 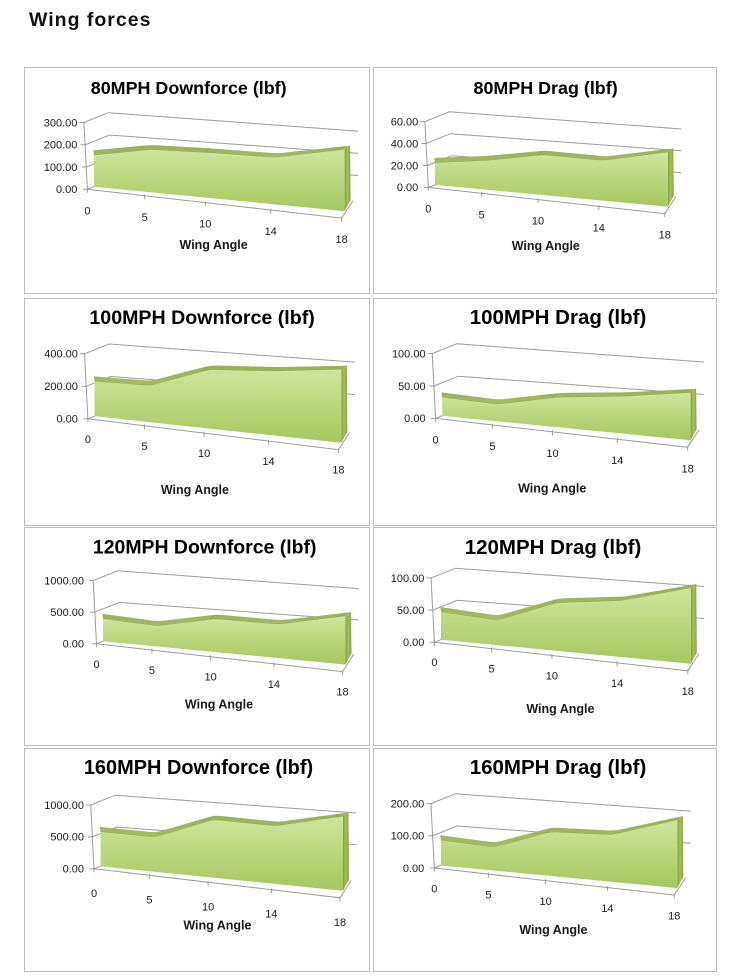 What do you see at coordinates (558, 317) in the screenshot?
I see `svg-text: 100MPH Drag (lbf)` at bounding box center [558, 317].